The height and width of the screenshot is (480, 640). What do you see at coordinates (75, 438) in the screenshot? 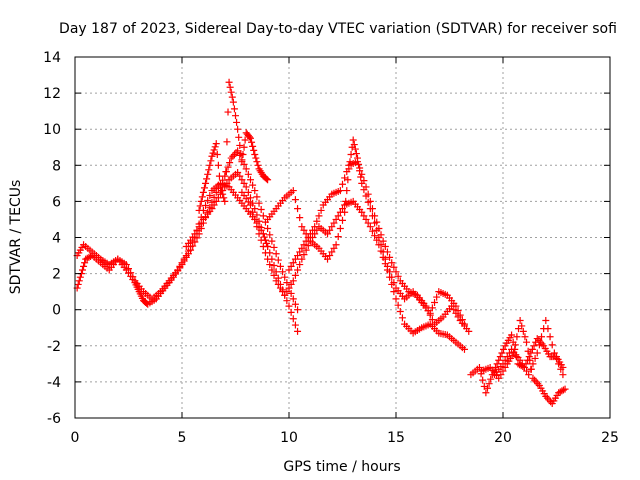
I see `x-tick-label: 0` at bounding box center [75, 438].